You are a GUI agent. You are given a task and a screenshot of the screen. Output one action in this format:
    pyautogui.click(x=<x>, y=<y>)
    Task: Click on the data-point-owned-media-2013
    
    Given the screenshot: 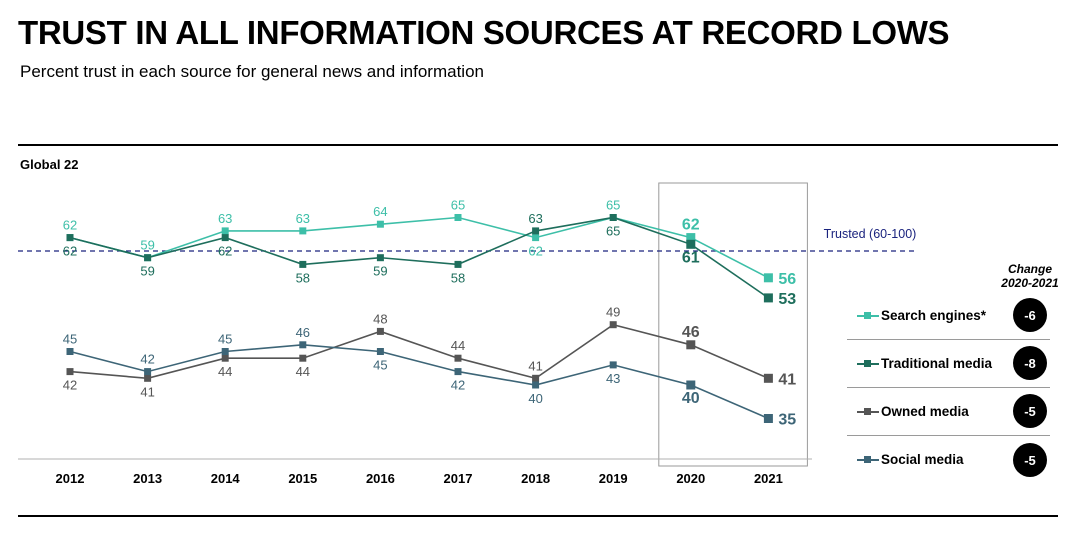 What is the action you would take?
    pyautogui.click(x=148, y=378)
    